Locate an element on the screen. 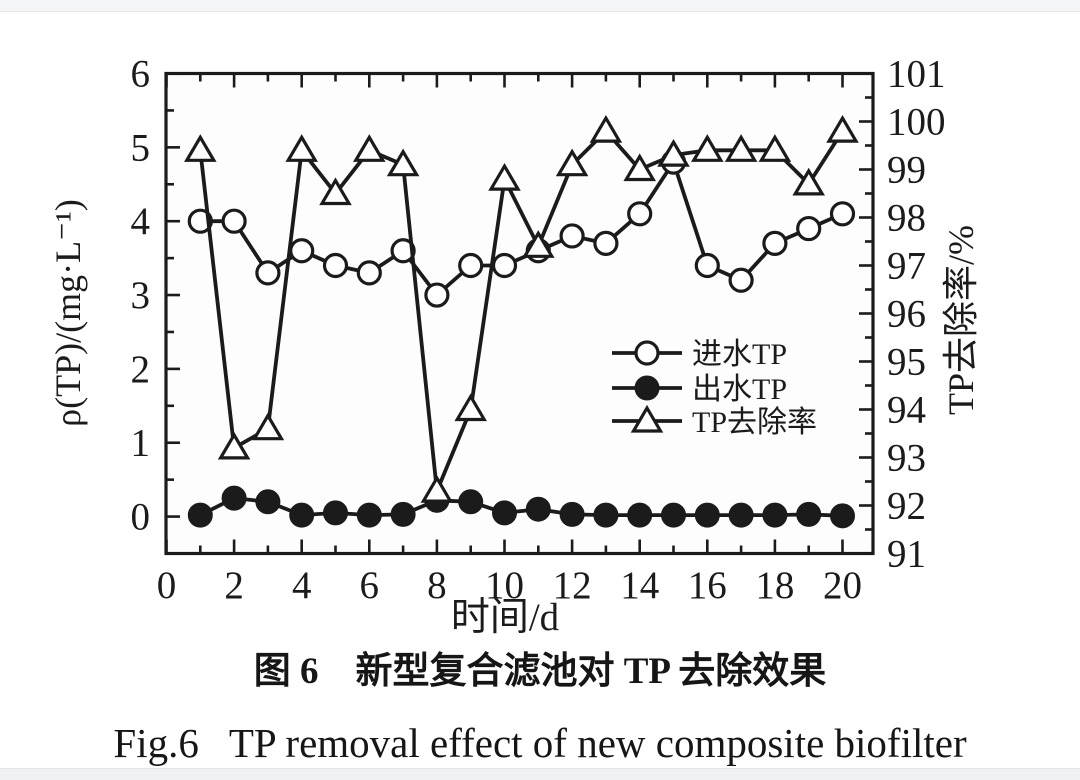 This screenshot has height=780, width=1080. x-tick-label: 10 is located at coordinates (504, 585).